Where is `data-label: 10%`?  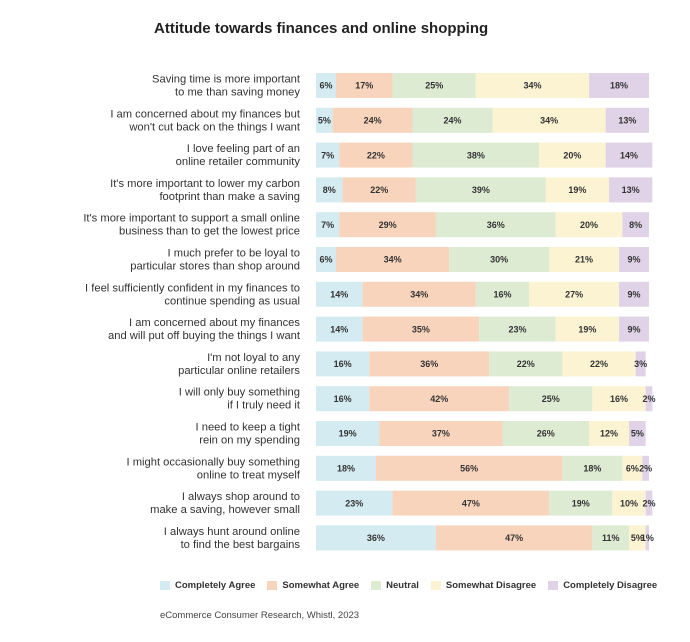 data-label: 10% is located at coordinates (629, 503).